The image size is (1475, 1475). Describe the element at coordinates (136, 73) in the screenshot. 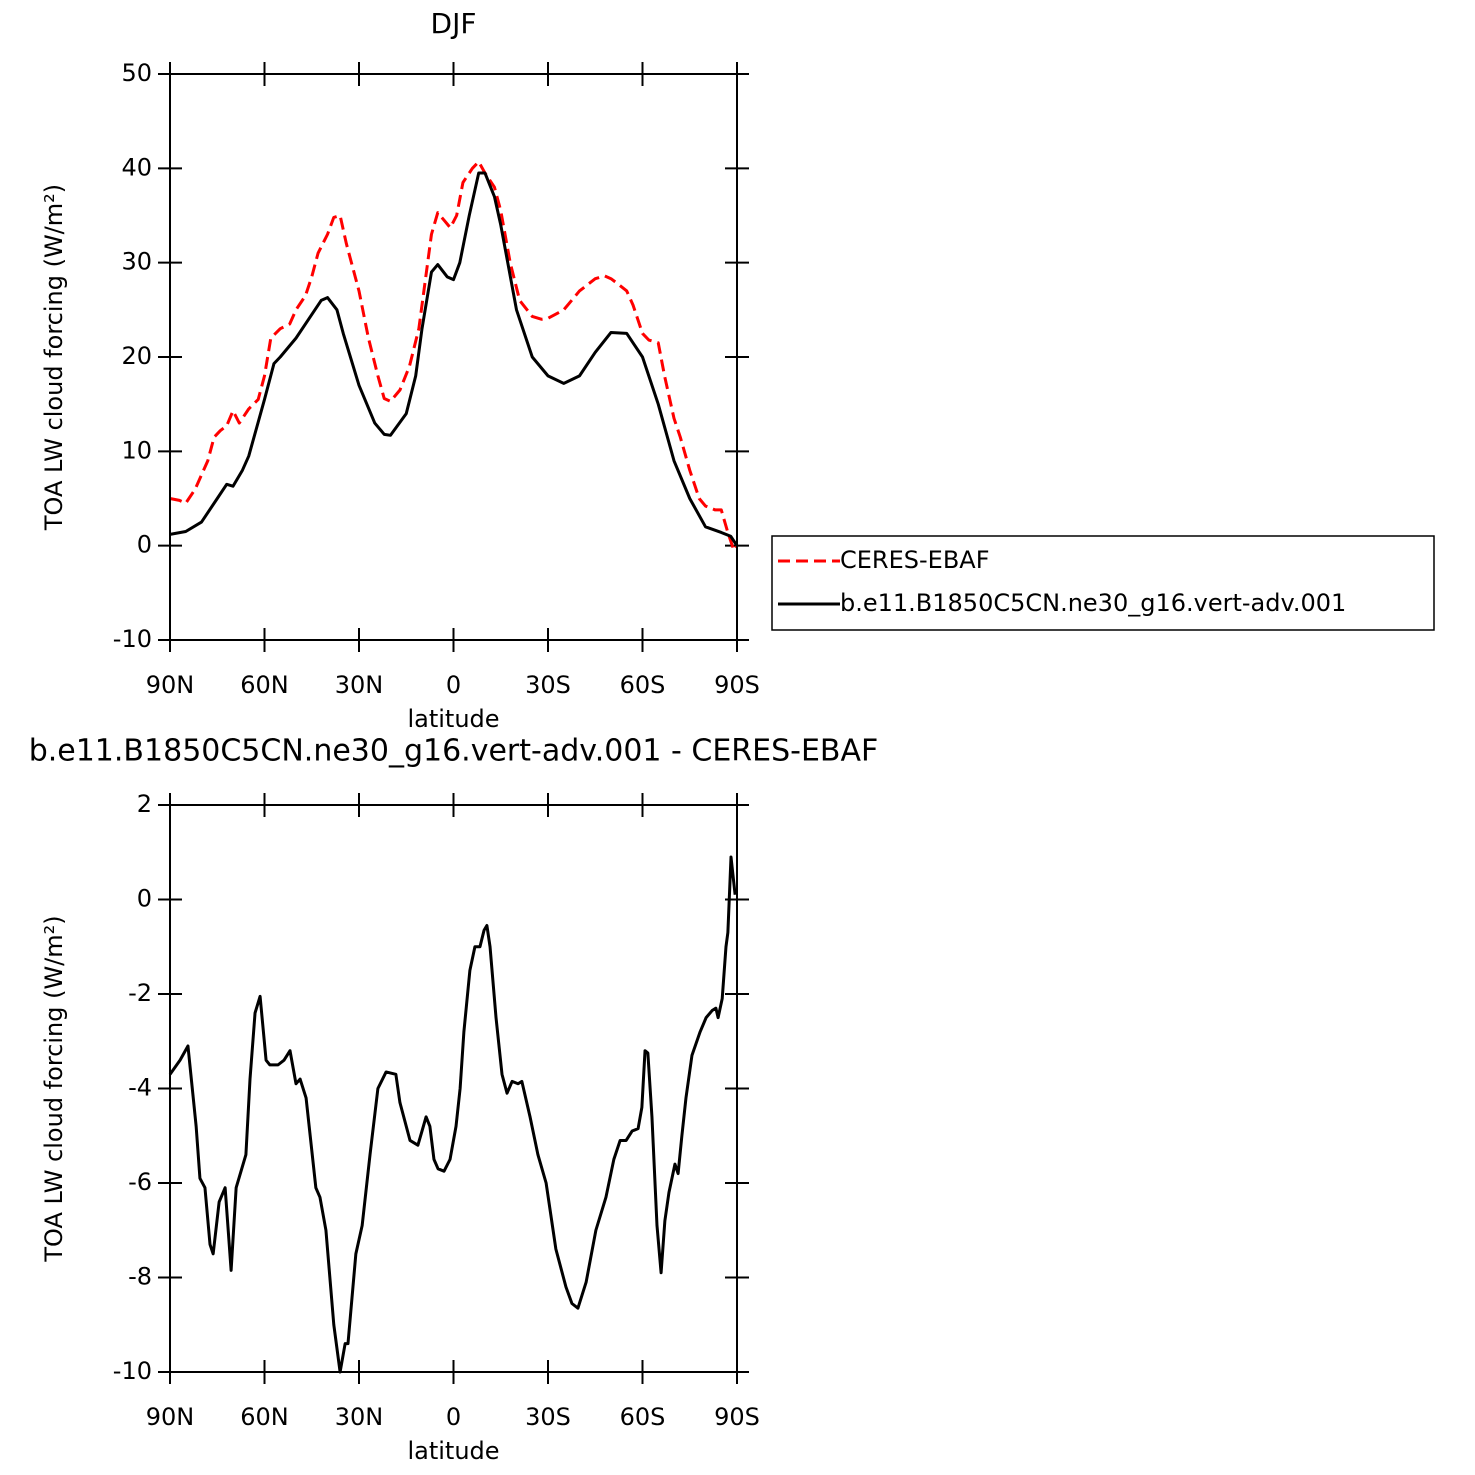

I see `y-tick-label: 50` at that location.